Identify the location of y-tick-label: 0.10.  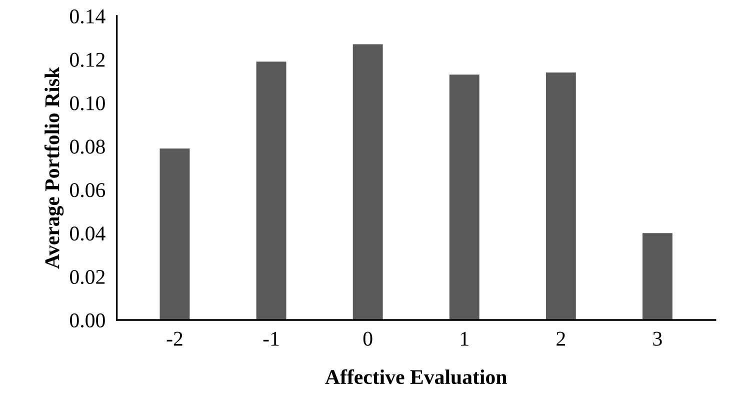
(87, 103).